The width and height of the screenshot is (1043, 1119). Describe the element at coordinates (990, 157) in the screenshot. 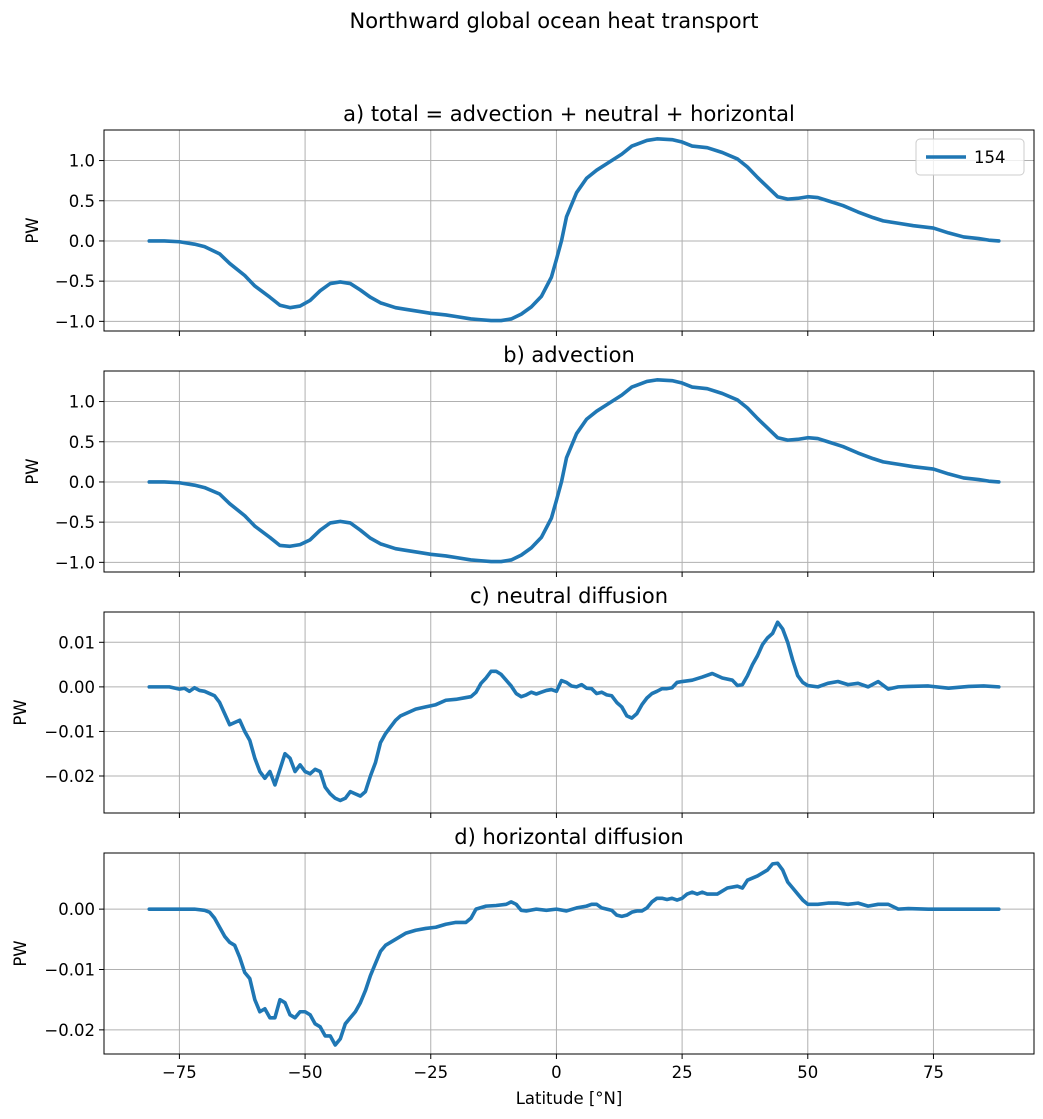

I see `legend-label: 154` at that location.